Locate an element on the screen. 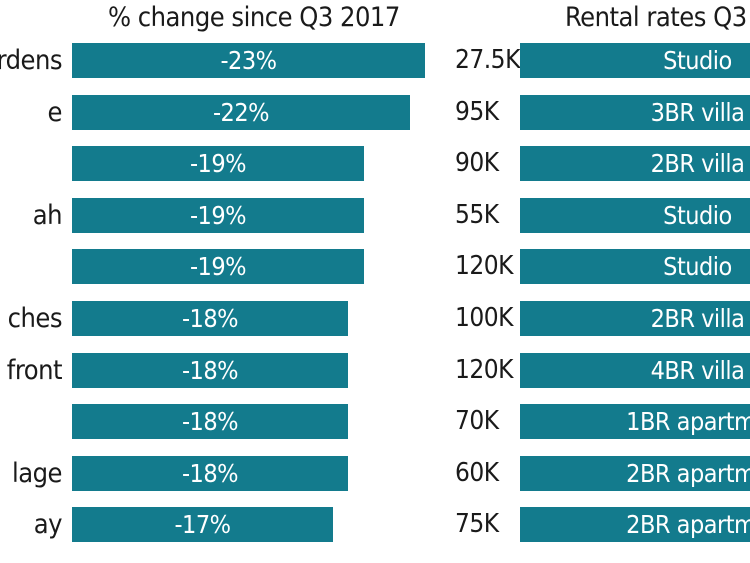 This screenshot has height=563, width=750. unit-type-label: 4BR villa is located at coordinates (697, 370).